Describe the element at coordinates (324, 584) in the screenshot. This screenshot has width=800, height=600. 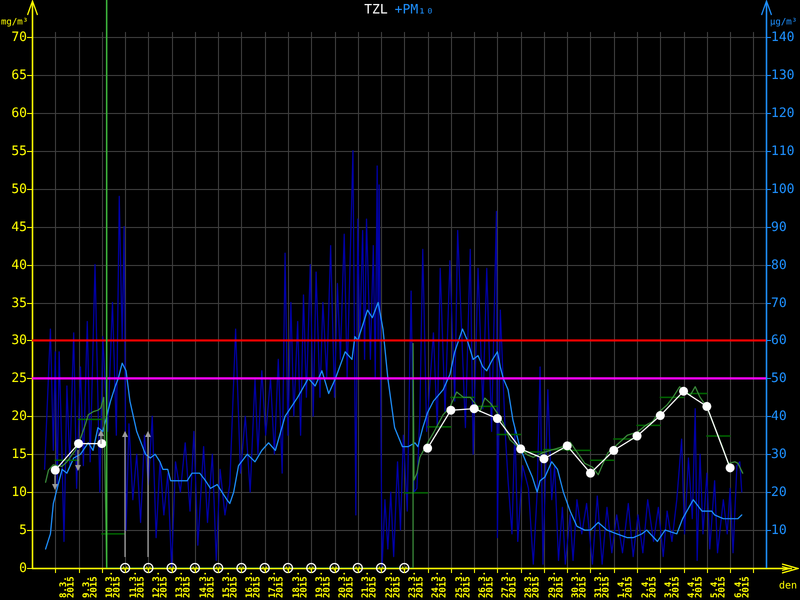
I see `x-tick-label: 19.3. 2015` at that location.